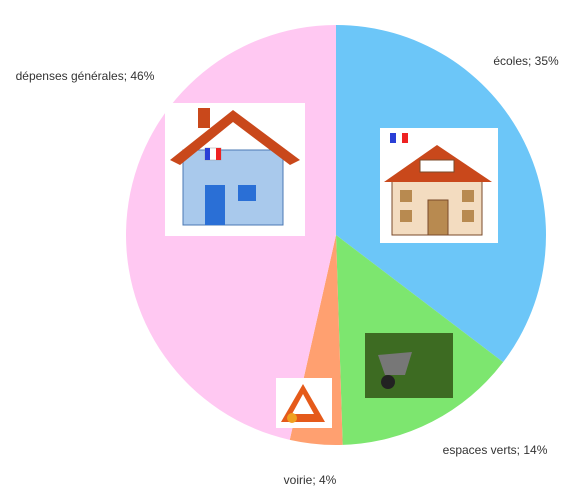  I want to click on roadwork-icon, so click(304, 403).